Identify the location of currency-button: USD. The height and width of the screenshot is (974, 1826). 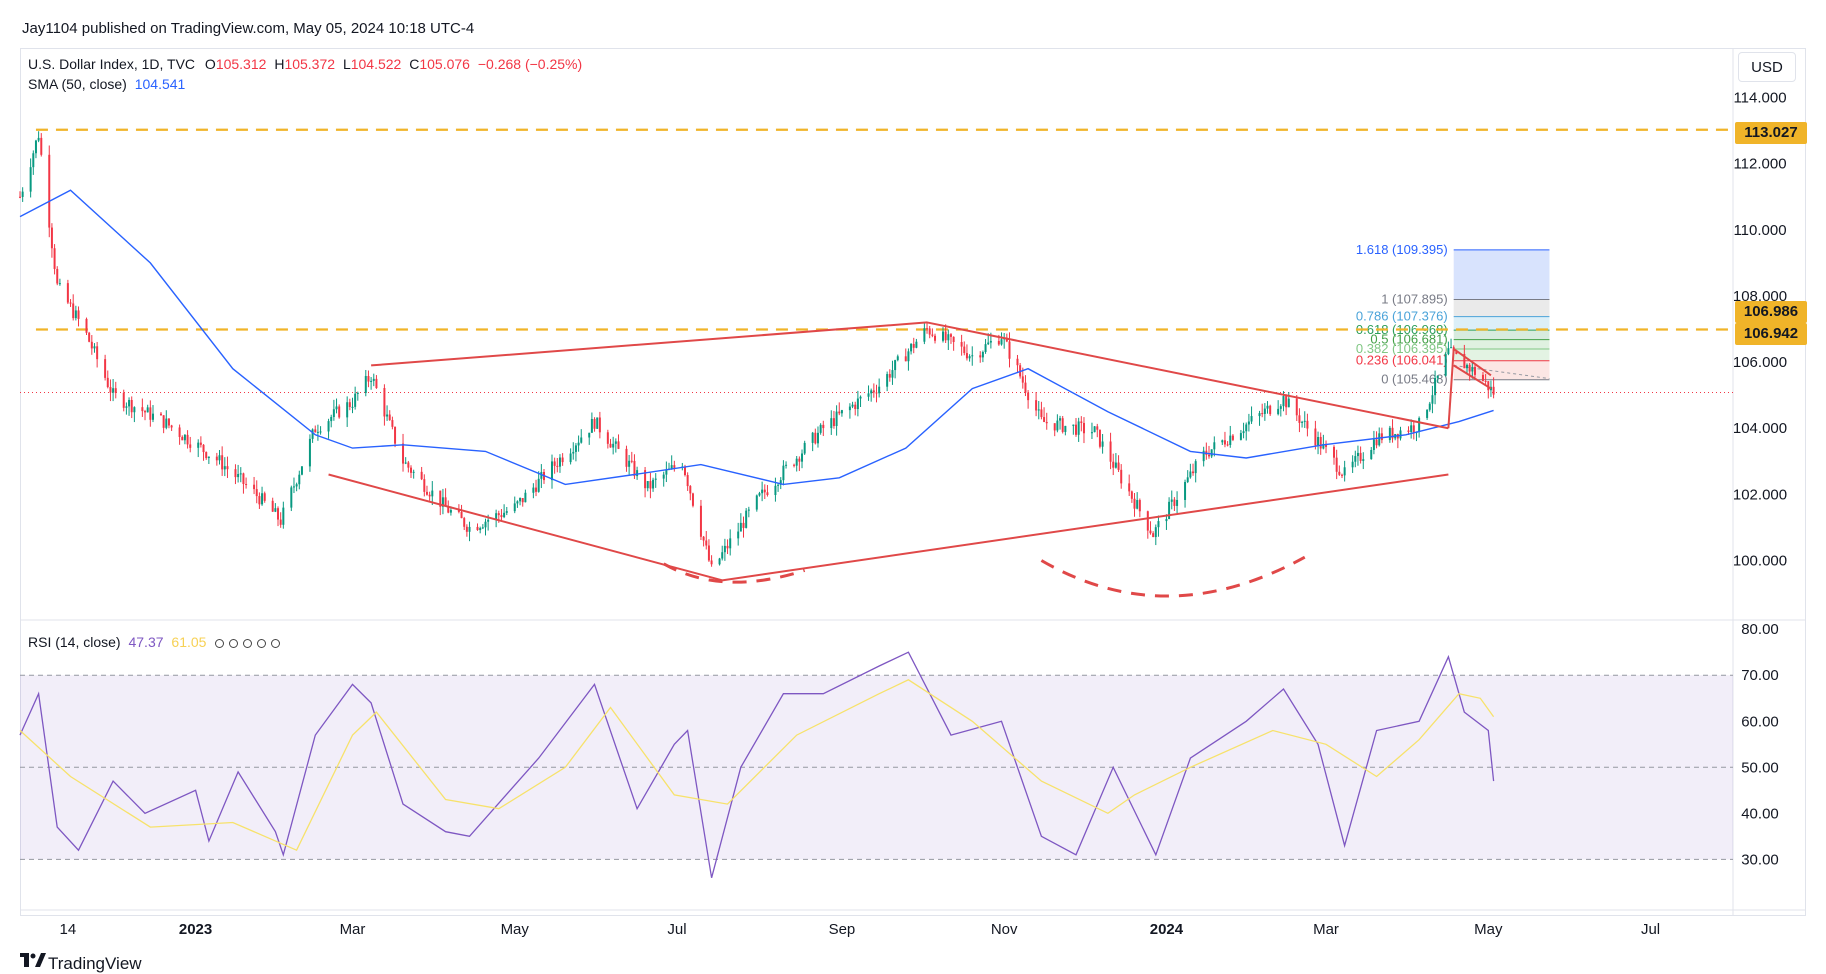
(1767, 67).